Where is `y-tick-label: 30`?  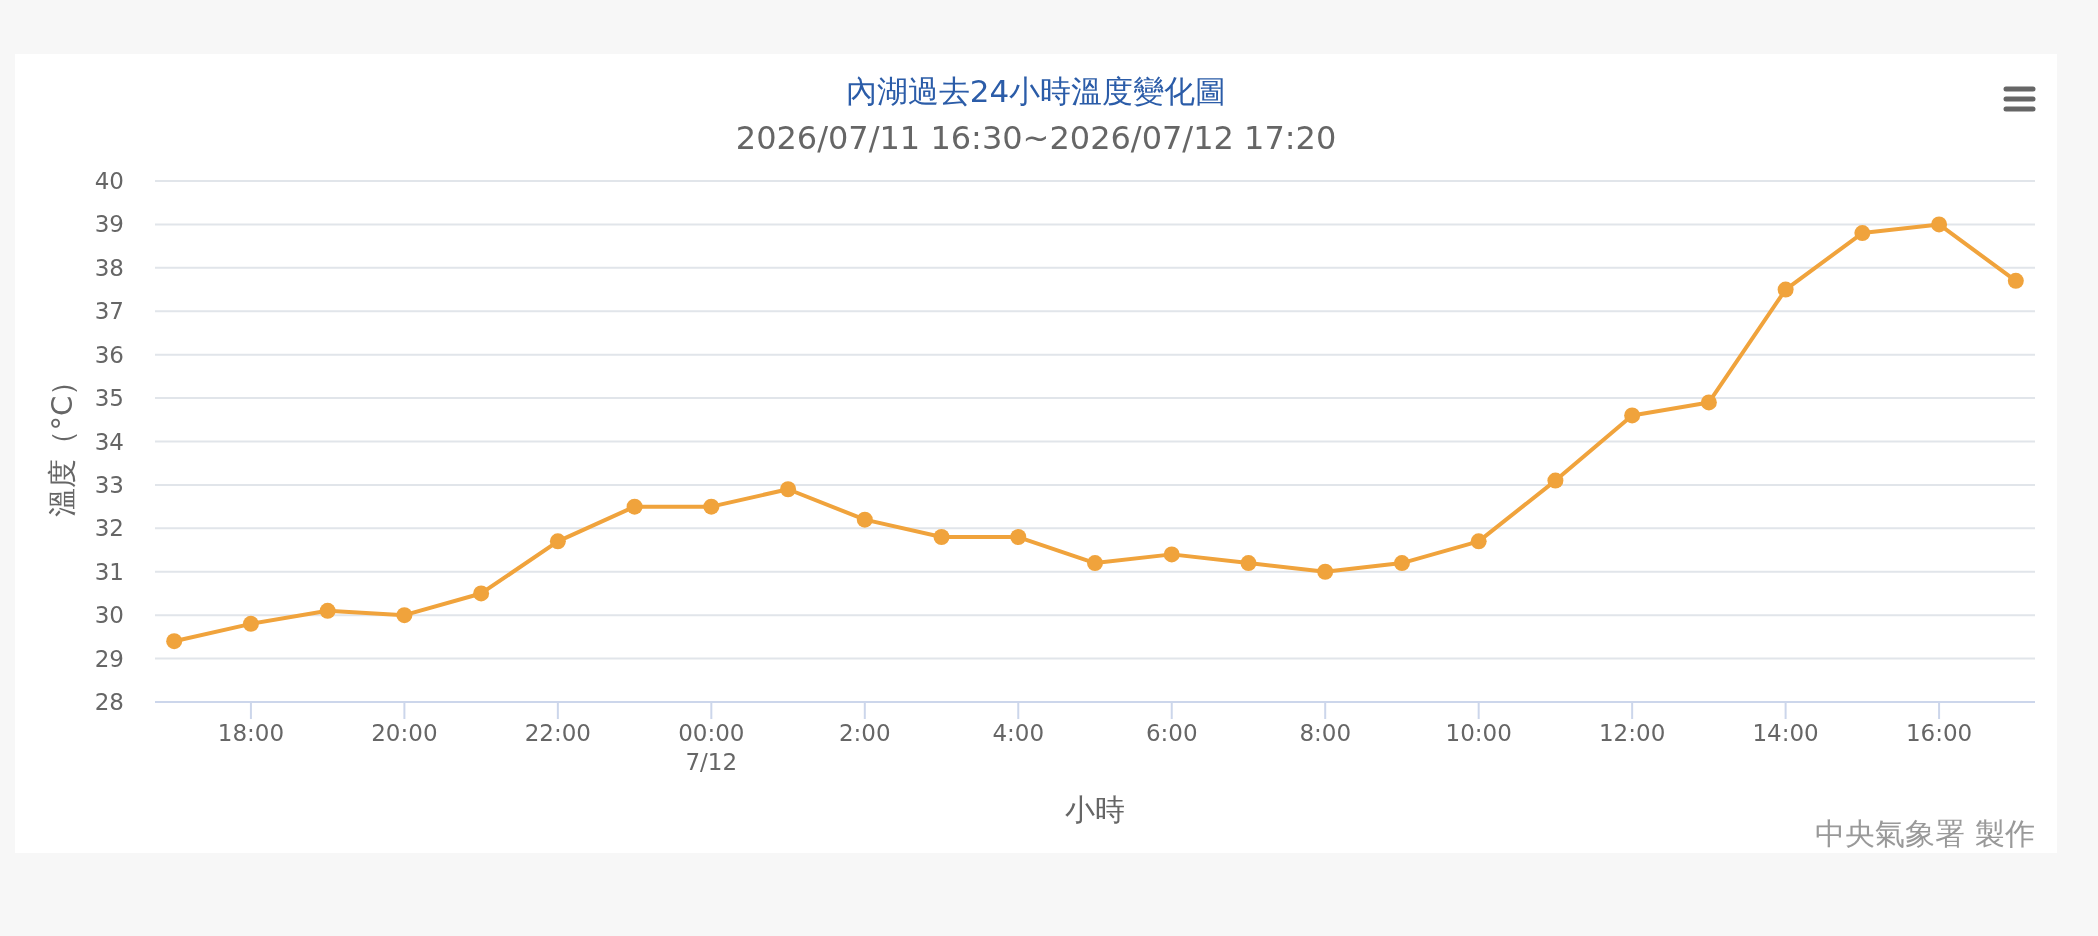 y-tick-label: 30 is located at coordinates (109, 615).